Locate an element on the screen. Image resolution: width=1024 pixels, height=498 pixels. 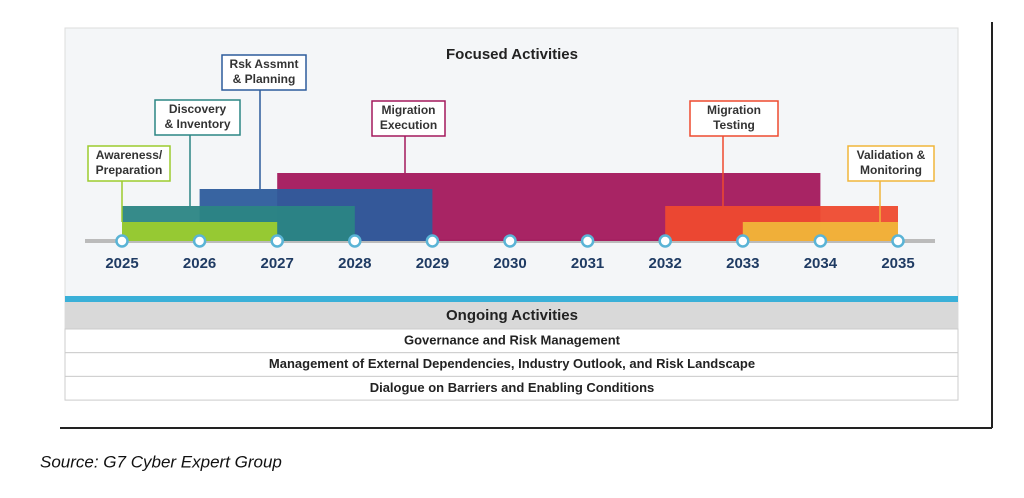
chart-title: Focused Activities is located at coordinates (512, 54).